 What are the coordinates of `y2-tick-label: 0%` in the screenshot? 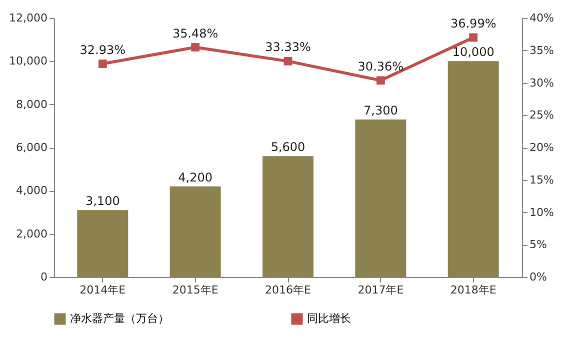 It's located at (538, 277).